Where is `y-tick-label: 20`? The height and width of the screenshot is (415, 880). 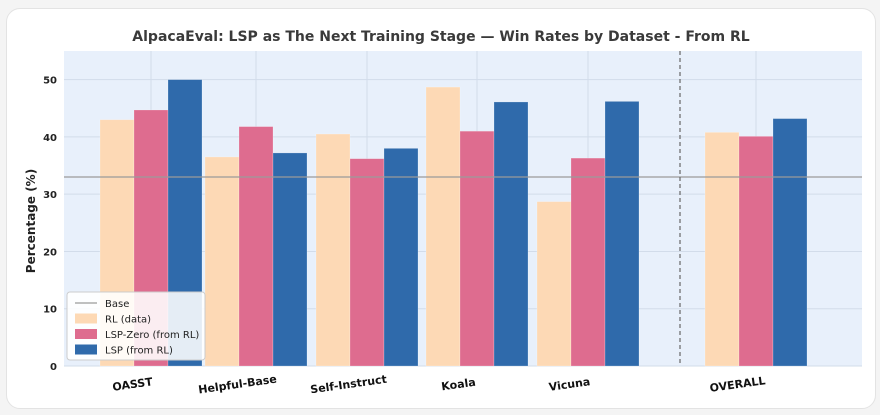 y-tick-label: 20 is located at coordinates (50, 252).